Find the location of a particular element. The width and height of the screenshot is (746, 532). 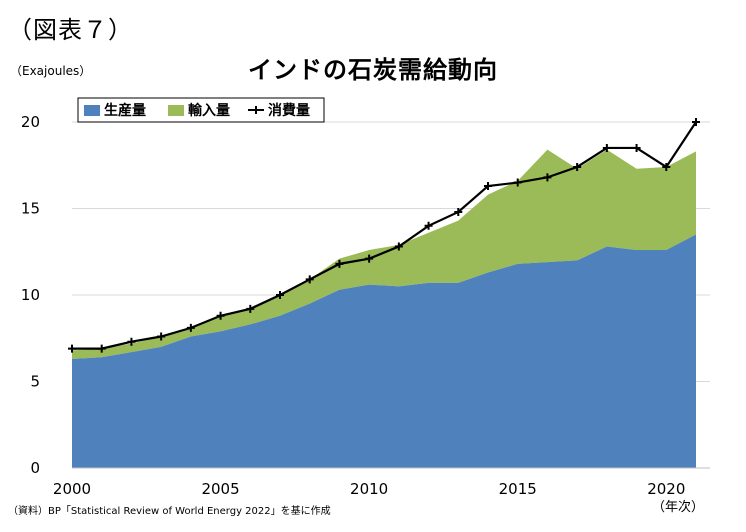

consumption-point-2015 is located at coordinates (517, 182).